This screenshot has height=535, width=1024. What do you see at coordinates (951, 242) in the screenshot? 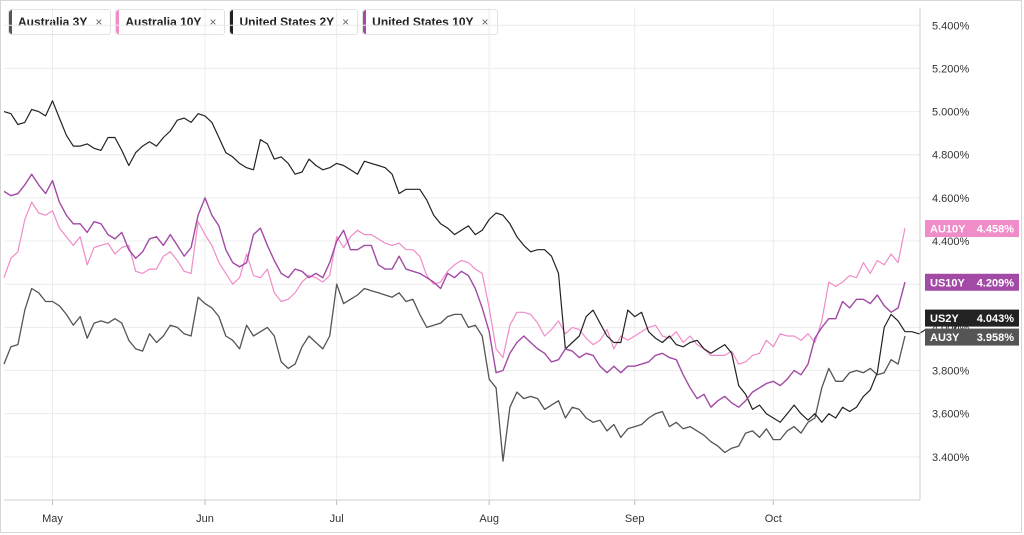
I see `y-tick-label: 4.400%` at bounding box center [951, 242].